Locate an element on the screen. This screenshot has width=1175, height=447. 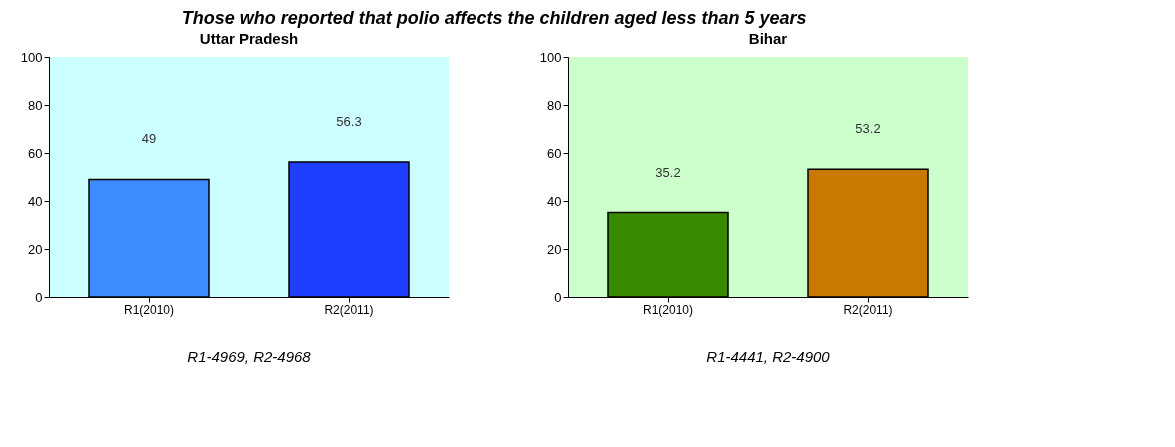
data-label: 49 is located at coordinates (149, 139).